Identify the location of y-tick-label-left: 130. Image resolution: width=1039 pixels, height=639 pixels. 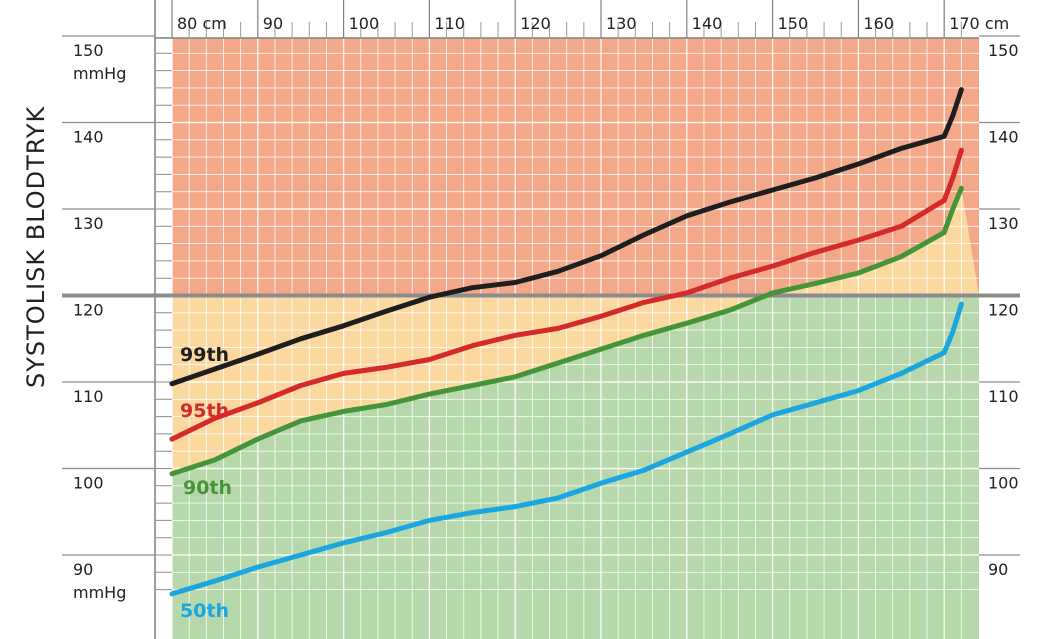
(88, 223).